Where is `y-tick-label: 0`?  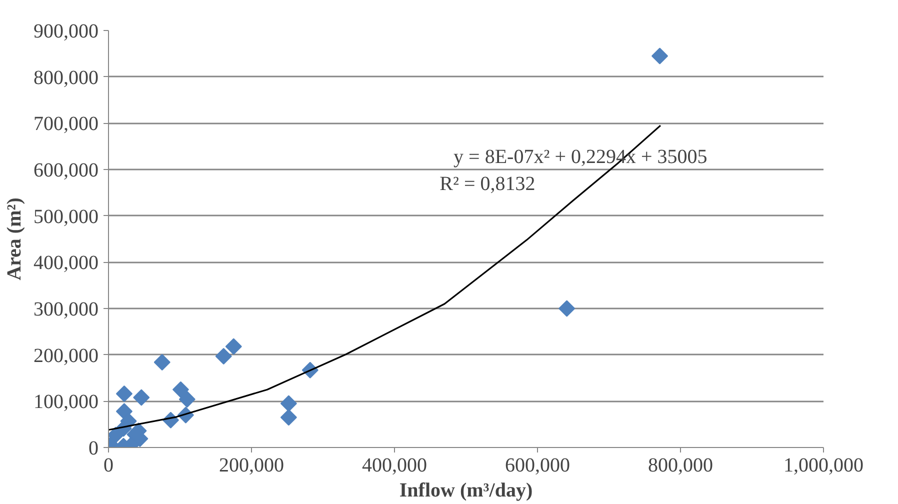 y-tick-label: 0 is located at coordinates (93, 449).